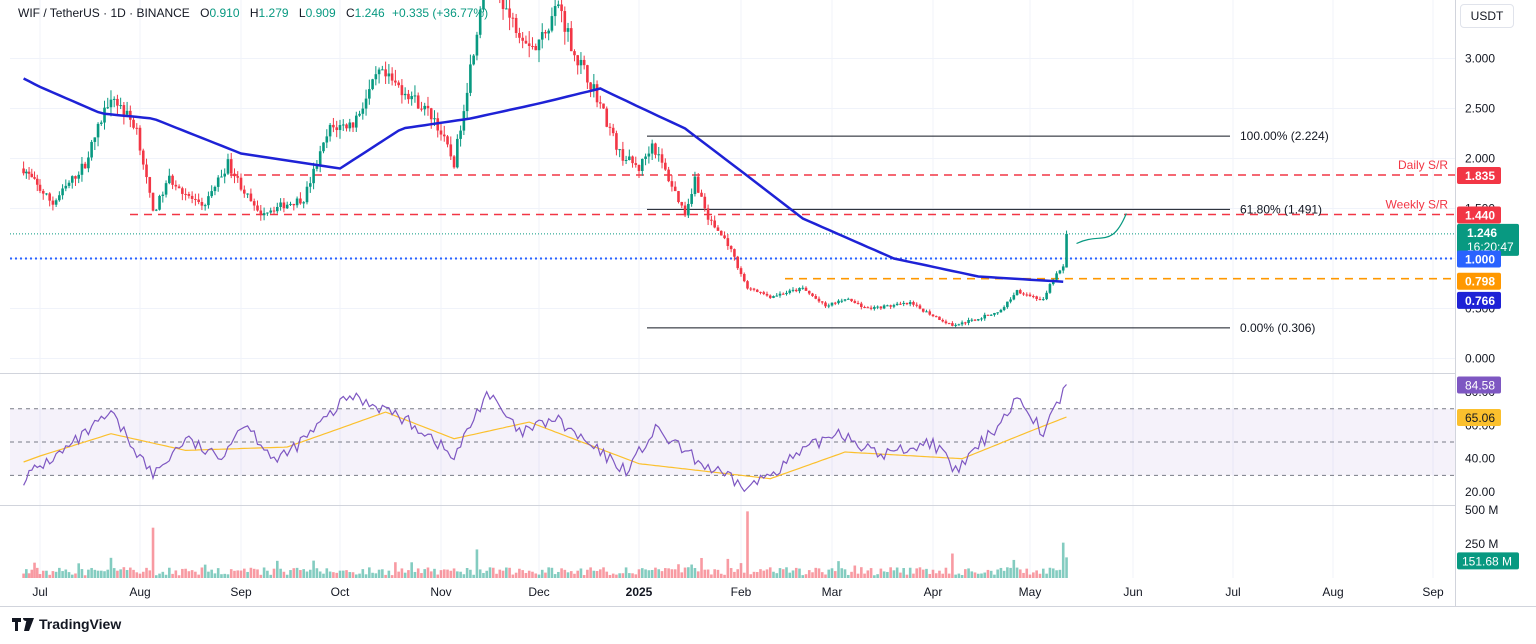  I want to click on countdown-value: 16:20:47, so click(1490, 247).